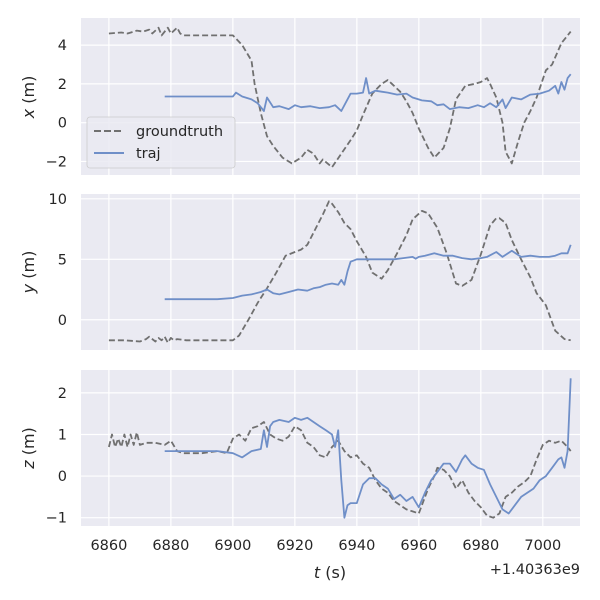 This screenshot has width=600, height=600. What do you see at coordinates (62, 85) in the screenshot?
I see `y-tick-label-x: 2` at bounding box center [62, 85].